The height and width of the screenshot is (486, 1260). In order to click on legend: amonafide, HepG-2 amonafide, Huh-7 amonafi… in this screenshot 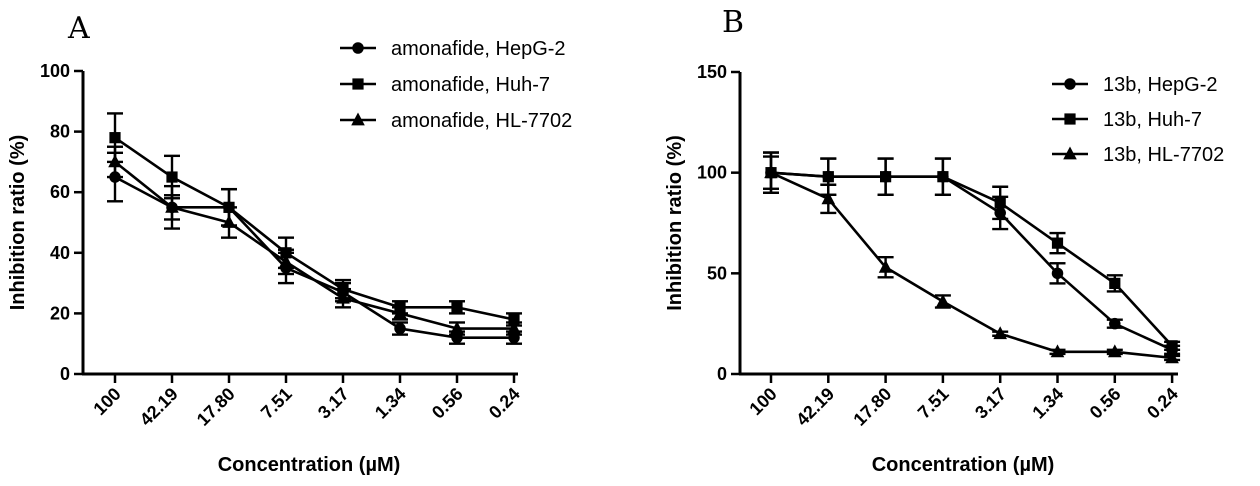, I will do `click(456, 85)`.